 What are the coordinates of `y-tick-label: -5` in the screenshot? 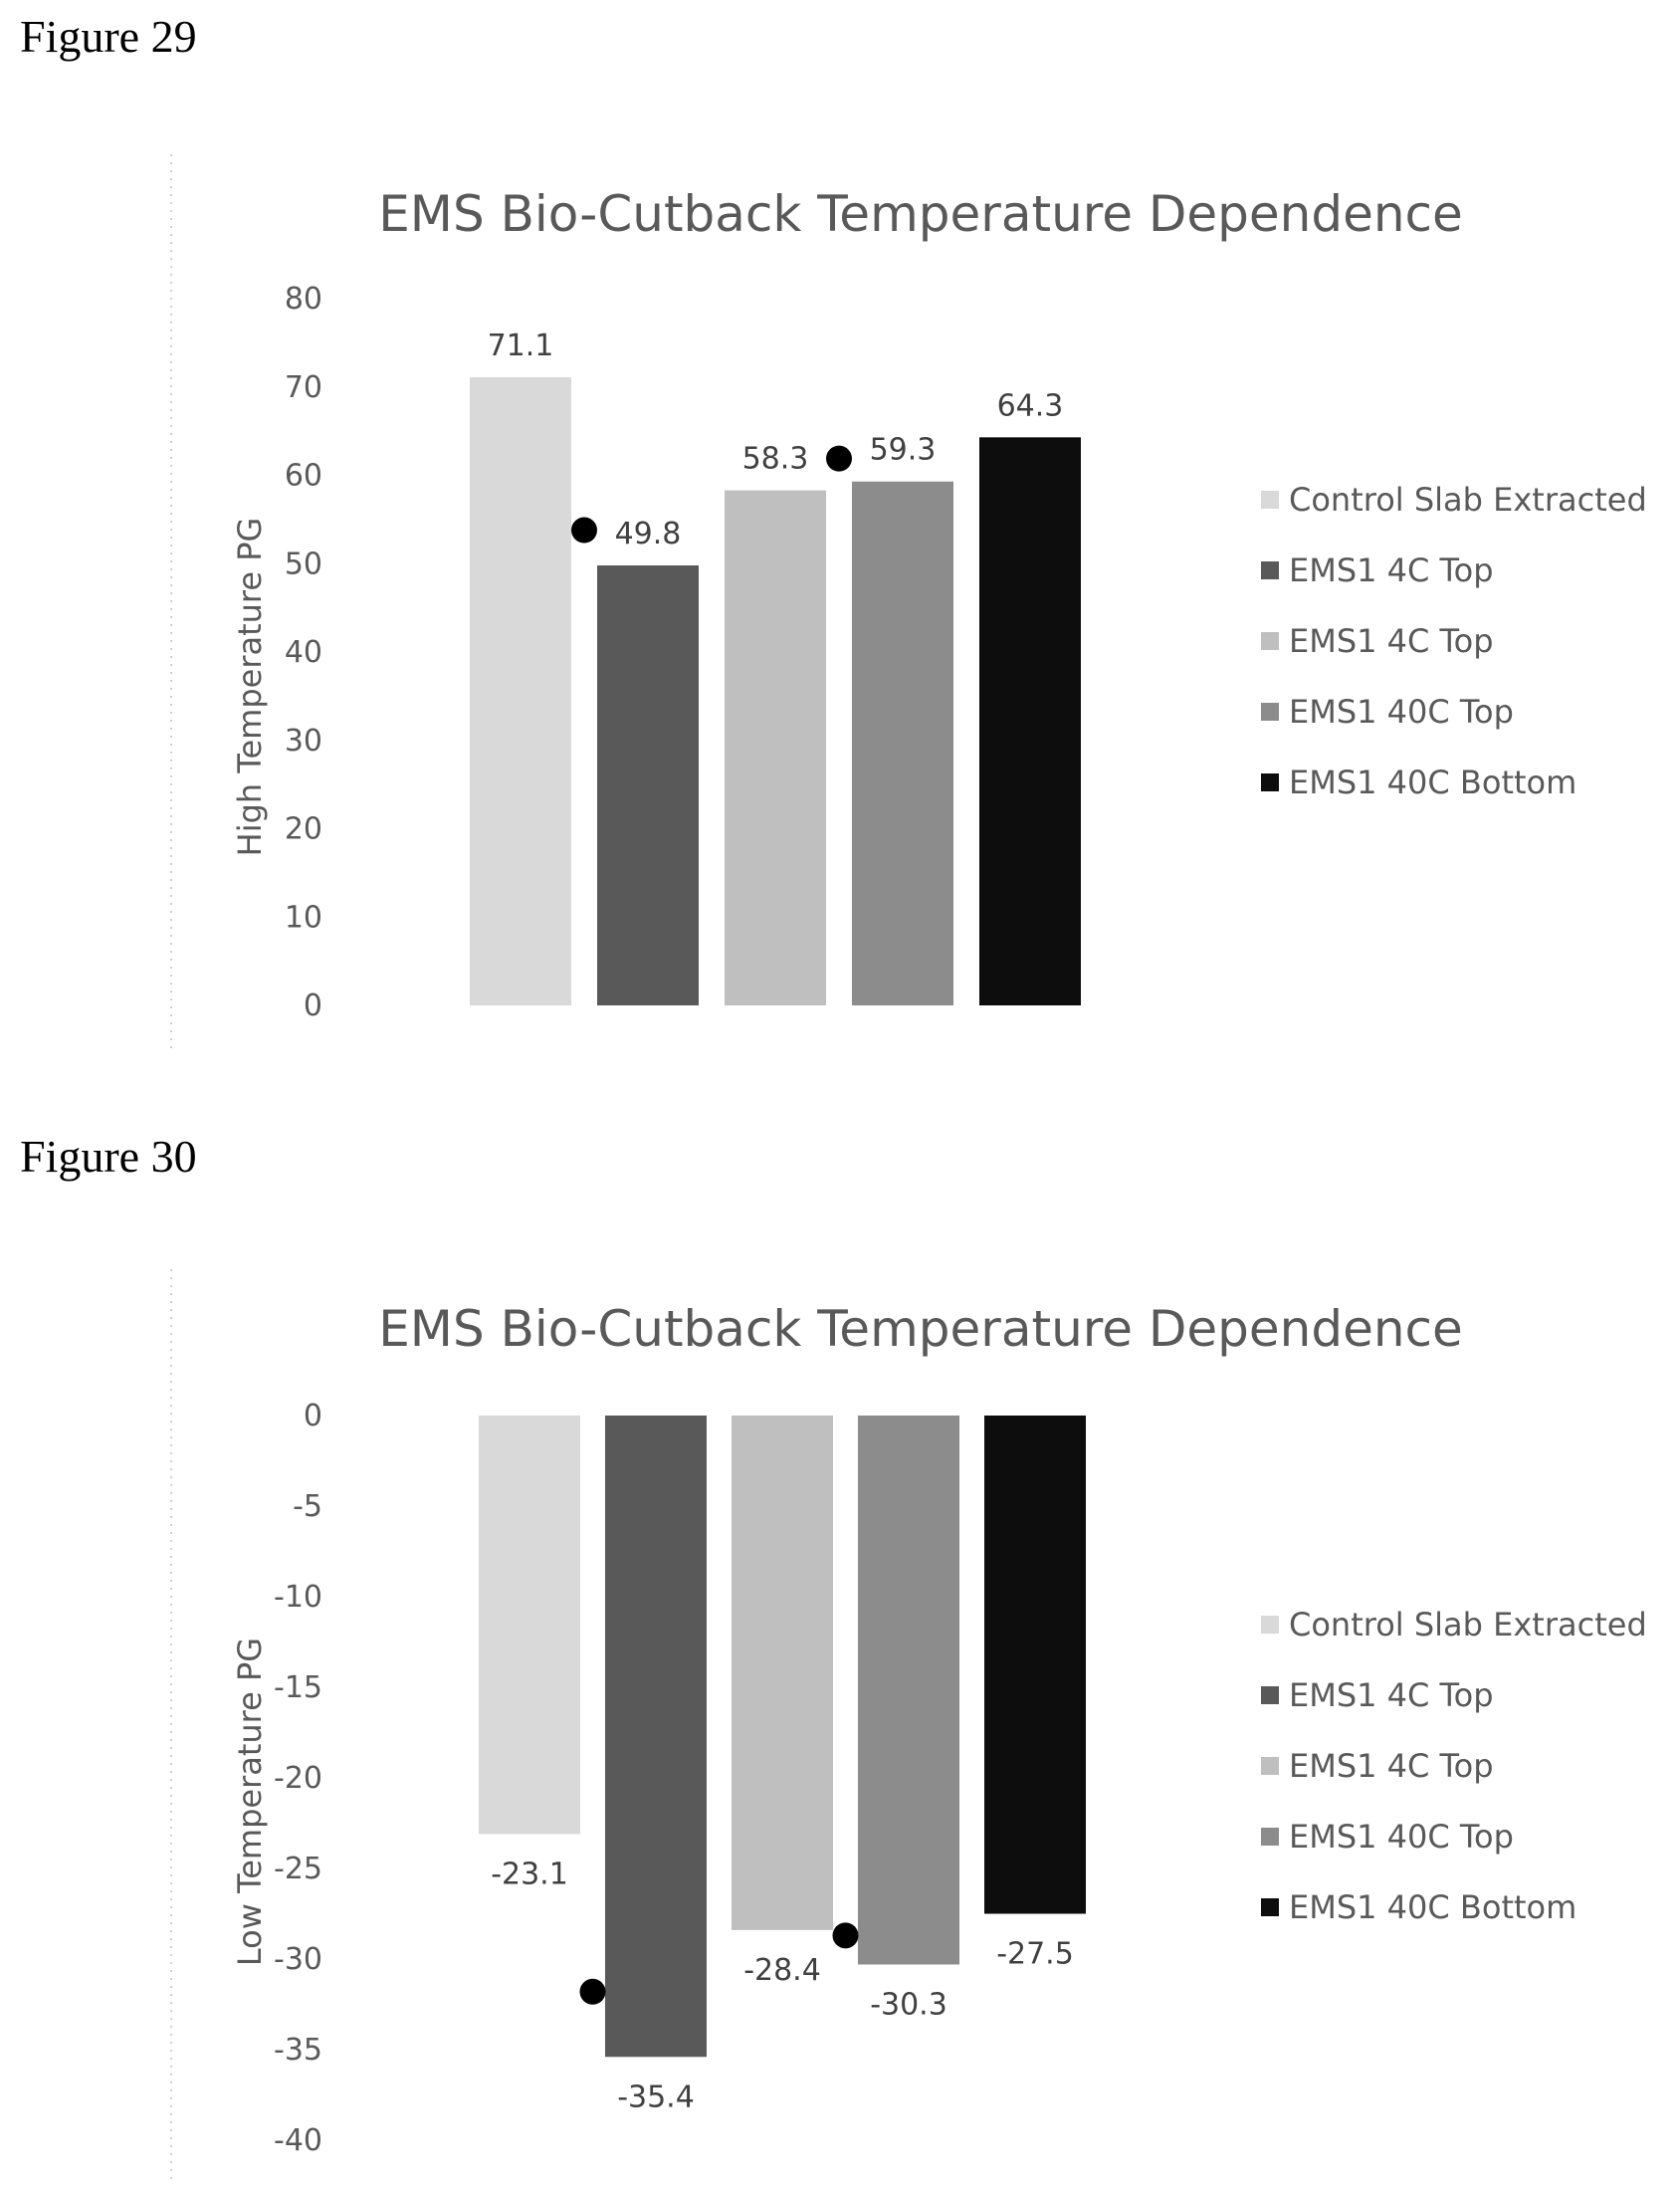 It's located at (307, 1506).